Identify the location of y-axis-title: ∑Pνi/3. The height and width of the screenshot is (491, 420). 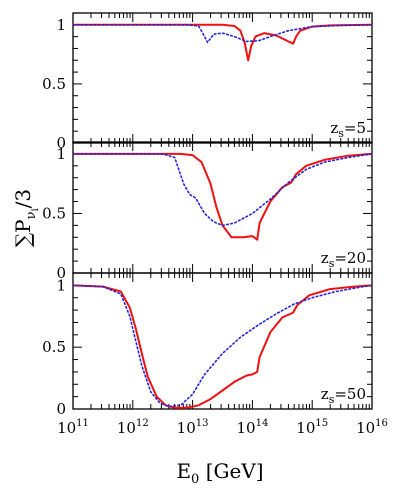
(26, 218).